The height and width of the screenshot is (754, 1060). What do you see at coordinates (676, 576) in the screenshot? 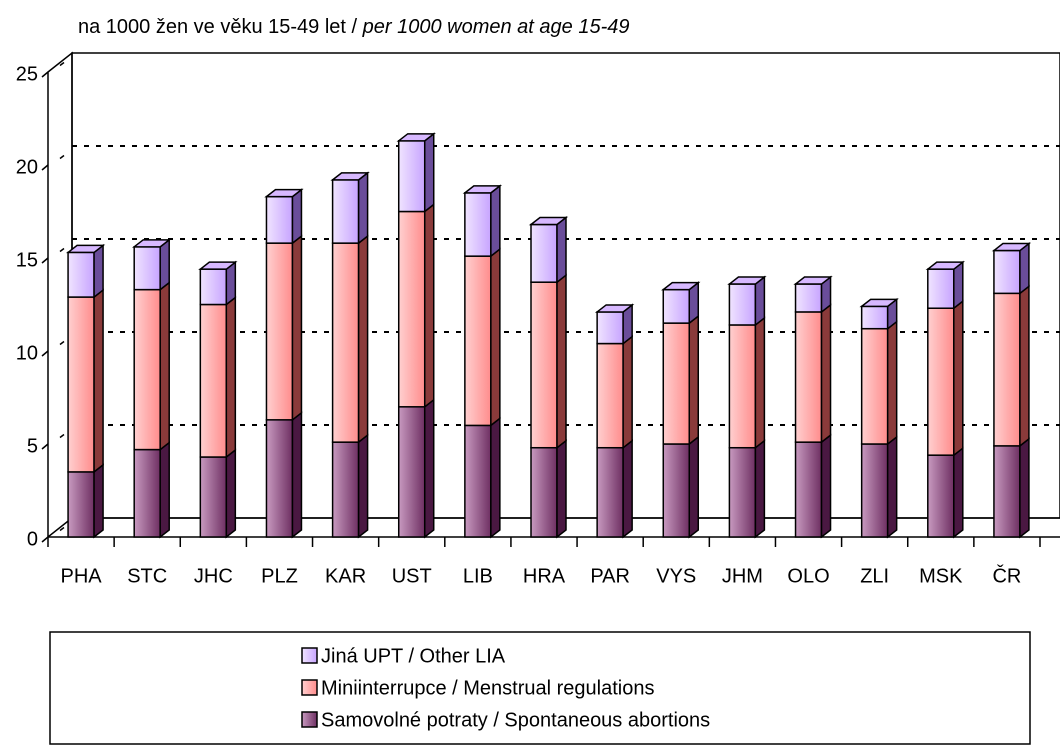
I see `x-tick-label: VYS` at bounding box center [676, 576].